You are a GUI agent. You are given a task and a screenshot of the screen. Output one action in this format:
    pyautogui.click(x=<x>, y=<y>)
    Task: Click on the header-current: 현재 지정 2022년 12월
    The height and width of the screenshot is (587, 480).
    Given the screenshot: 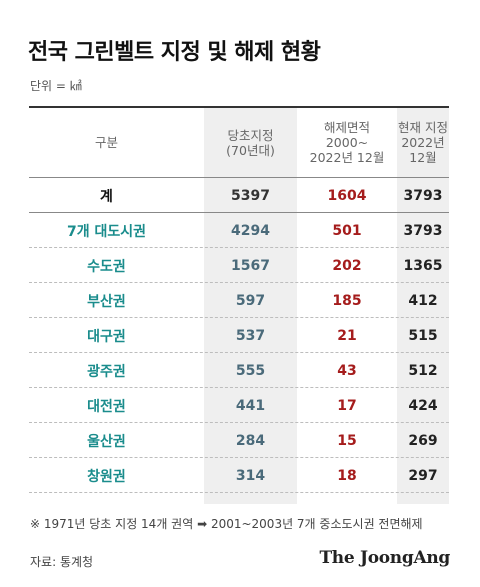 What is the action you would take?
    pyautogui.click(x=423, y=142)
    